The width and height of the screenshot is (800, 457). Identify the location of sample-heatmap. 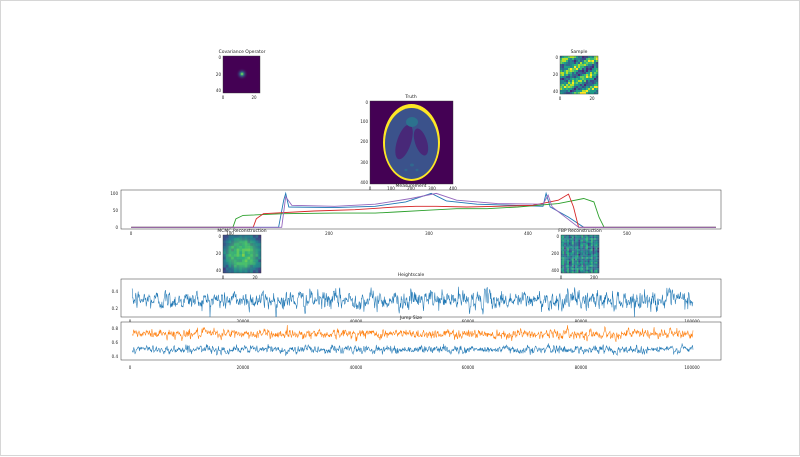
(579, 75).